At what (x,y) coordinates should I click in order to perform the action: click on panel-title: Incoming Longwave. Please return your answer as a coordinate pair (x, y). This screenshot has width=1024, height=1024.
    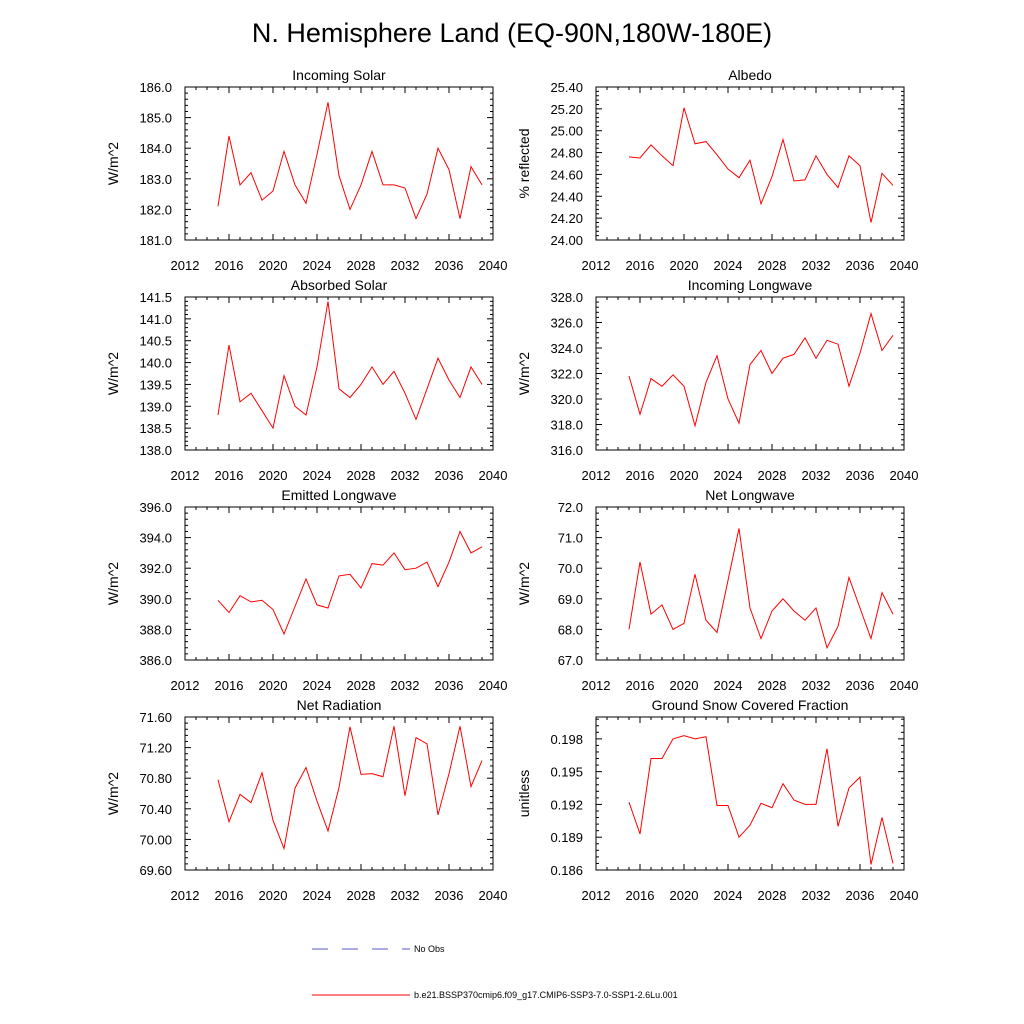
    Looking at the image, I should click on (750, 285).